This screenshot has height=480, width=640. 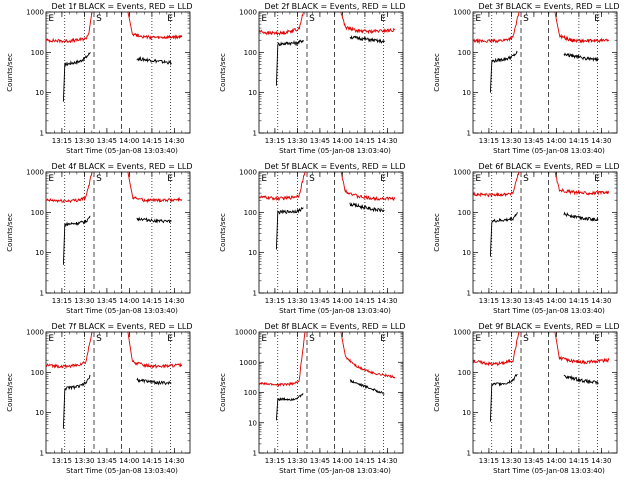 I want to click on chart-title: Det 9f BLACK = Events, RED = LLD, so click(x=548, y=326).